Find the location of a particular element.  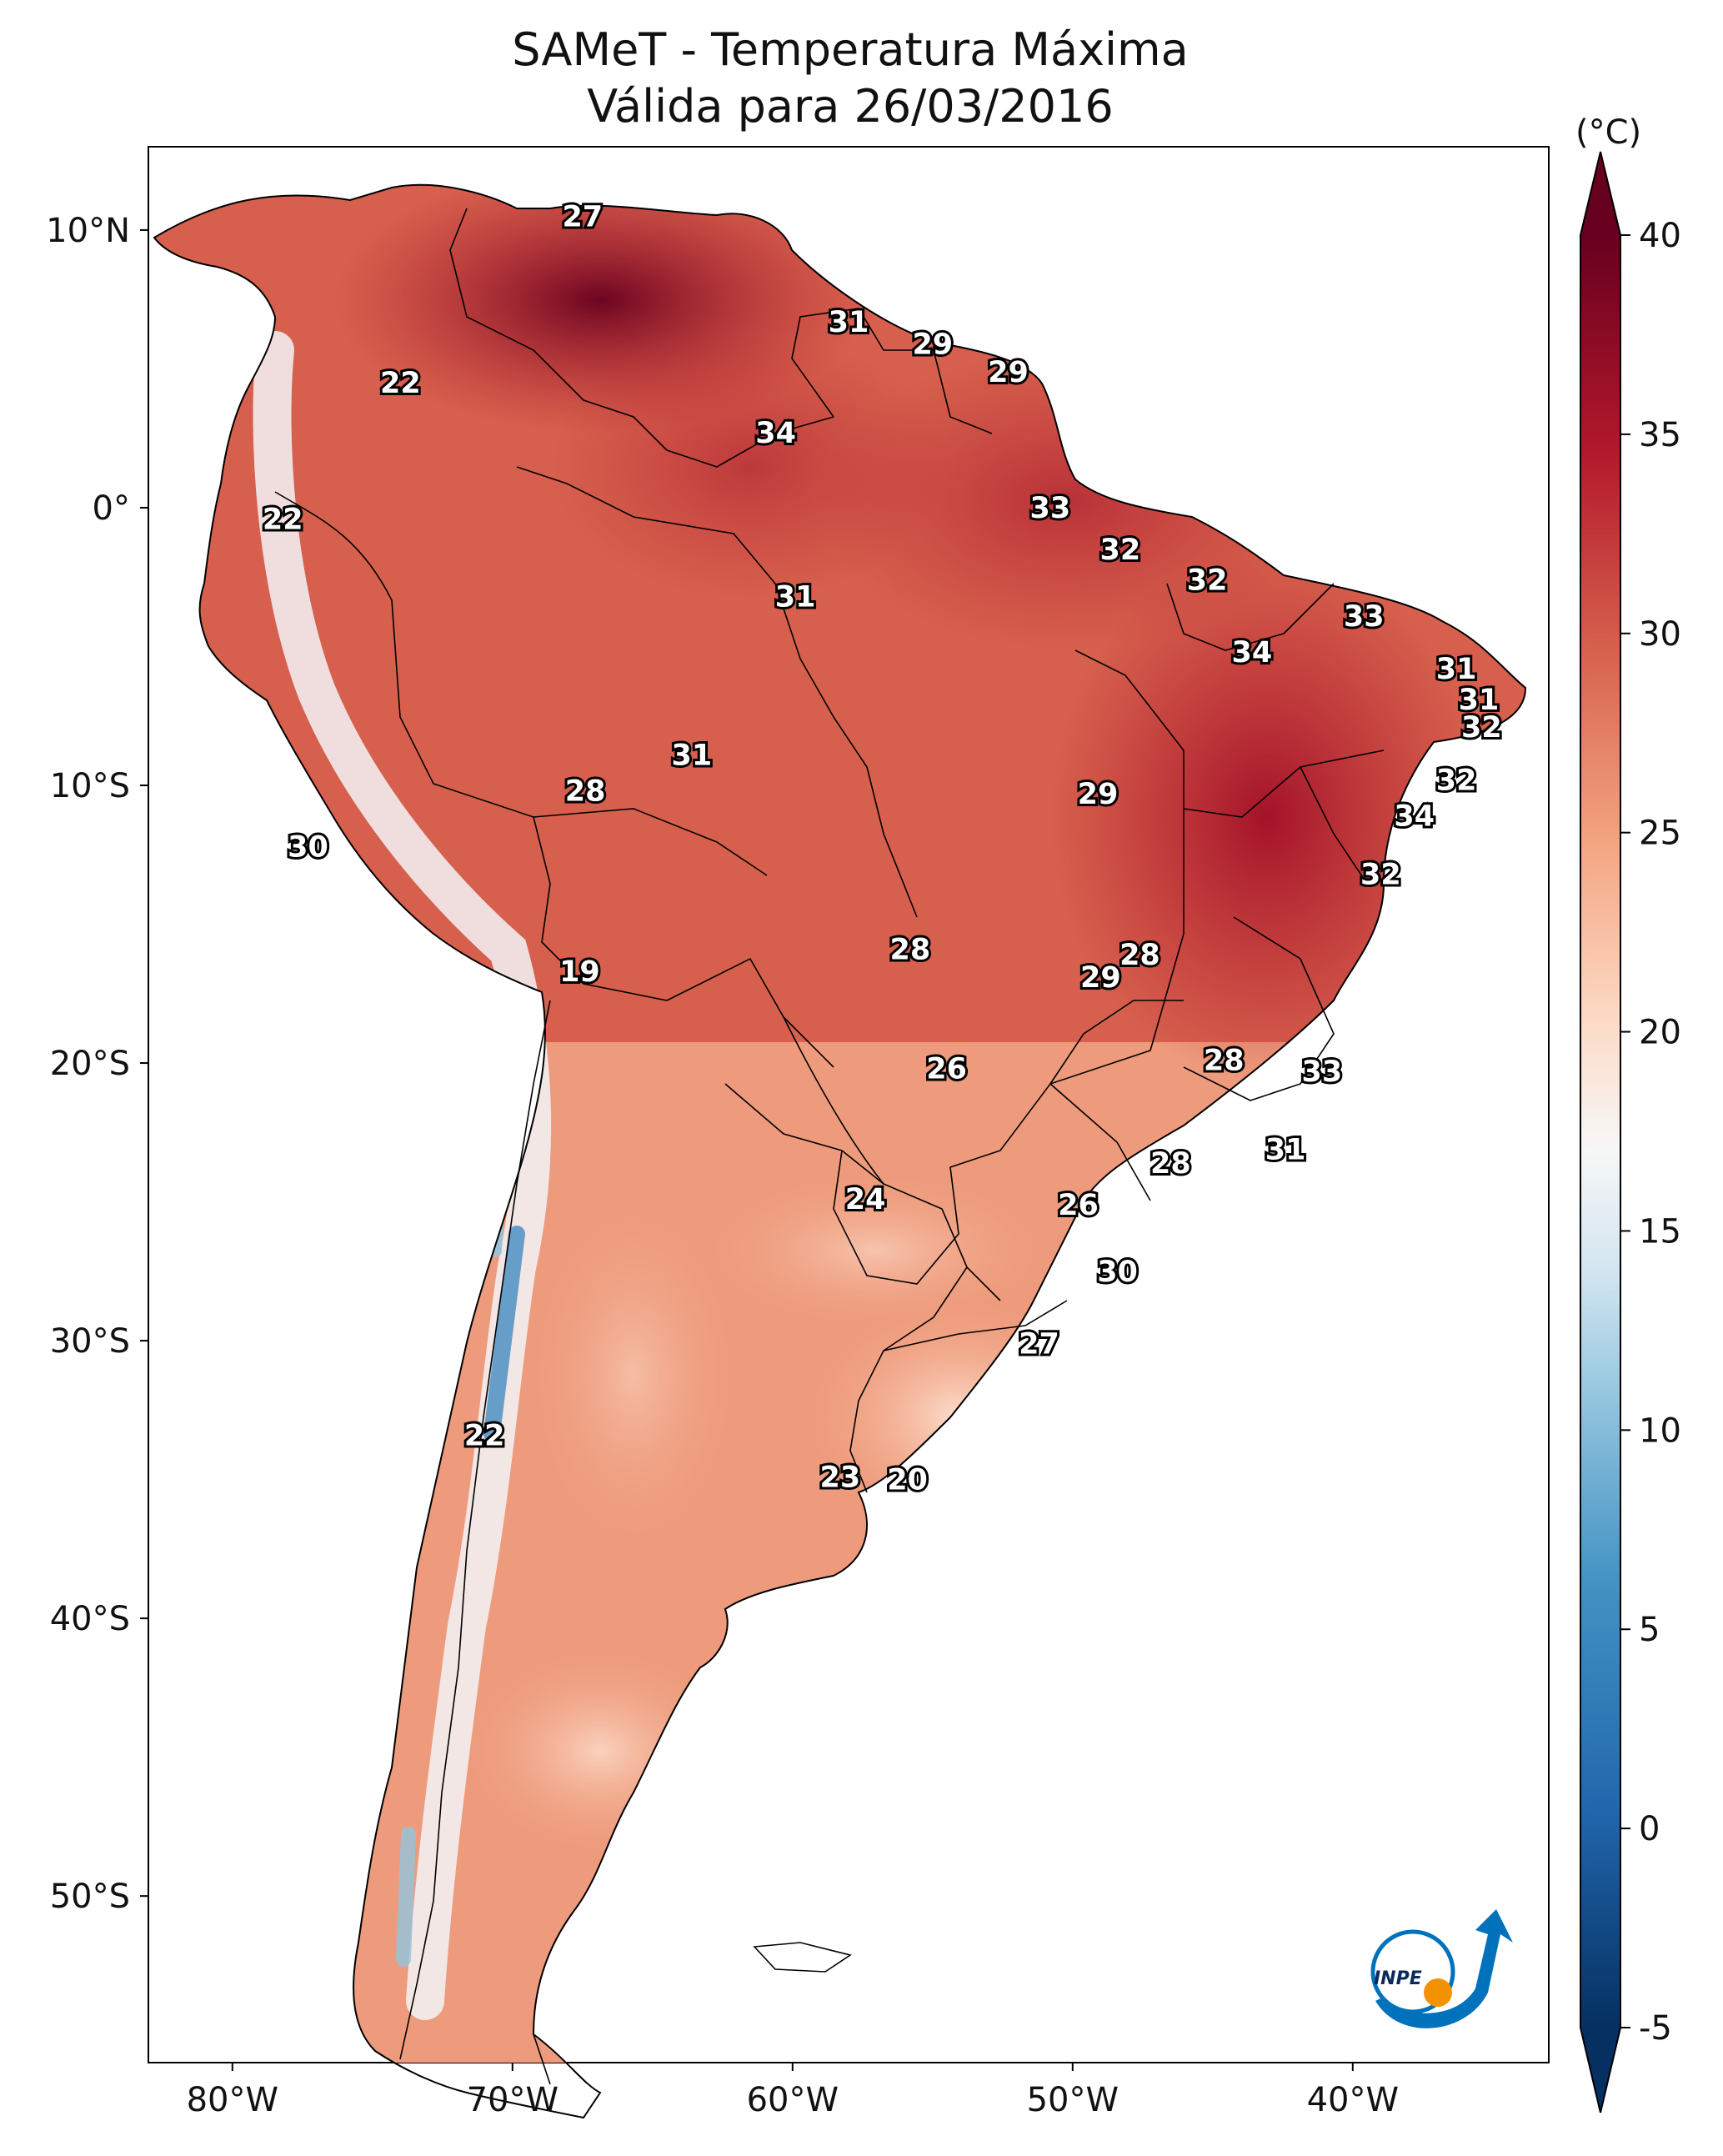

colorbar-unit: (°C) is located at coordinates (1608, 132).